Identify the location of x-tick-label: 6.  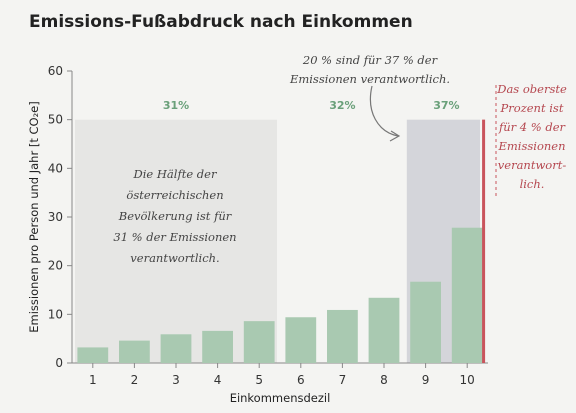
(301, 380).